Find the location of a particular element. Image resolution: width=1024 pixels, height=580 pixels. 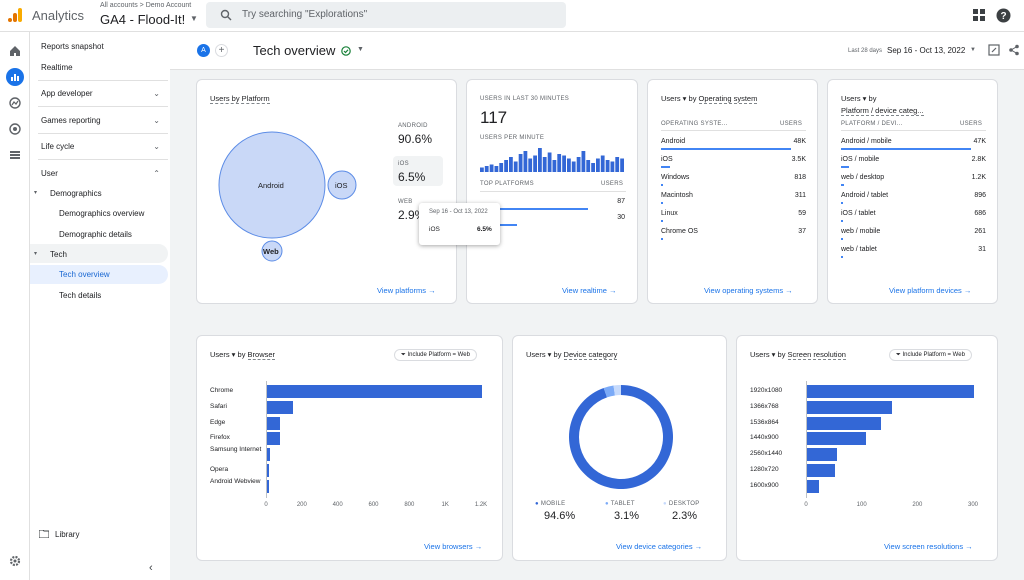

view-browsers-link: View browsers → is located at coordinates (453, 546).